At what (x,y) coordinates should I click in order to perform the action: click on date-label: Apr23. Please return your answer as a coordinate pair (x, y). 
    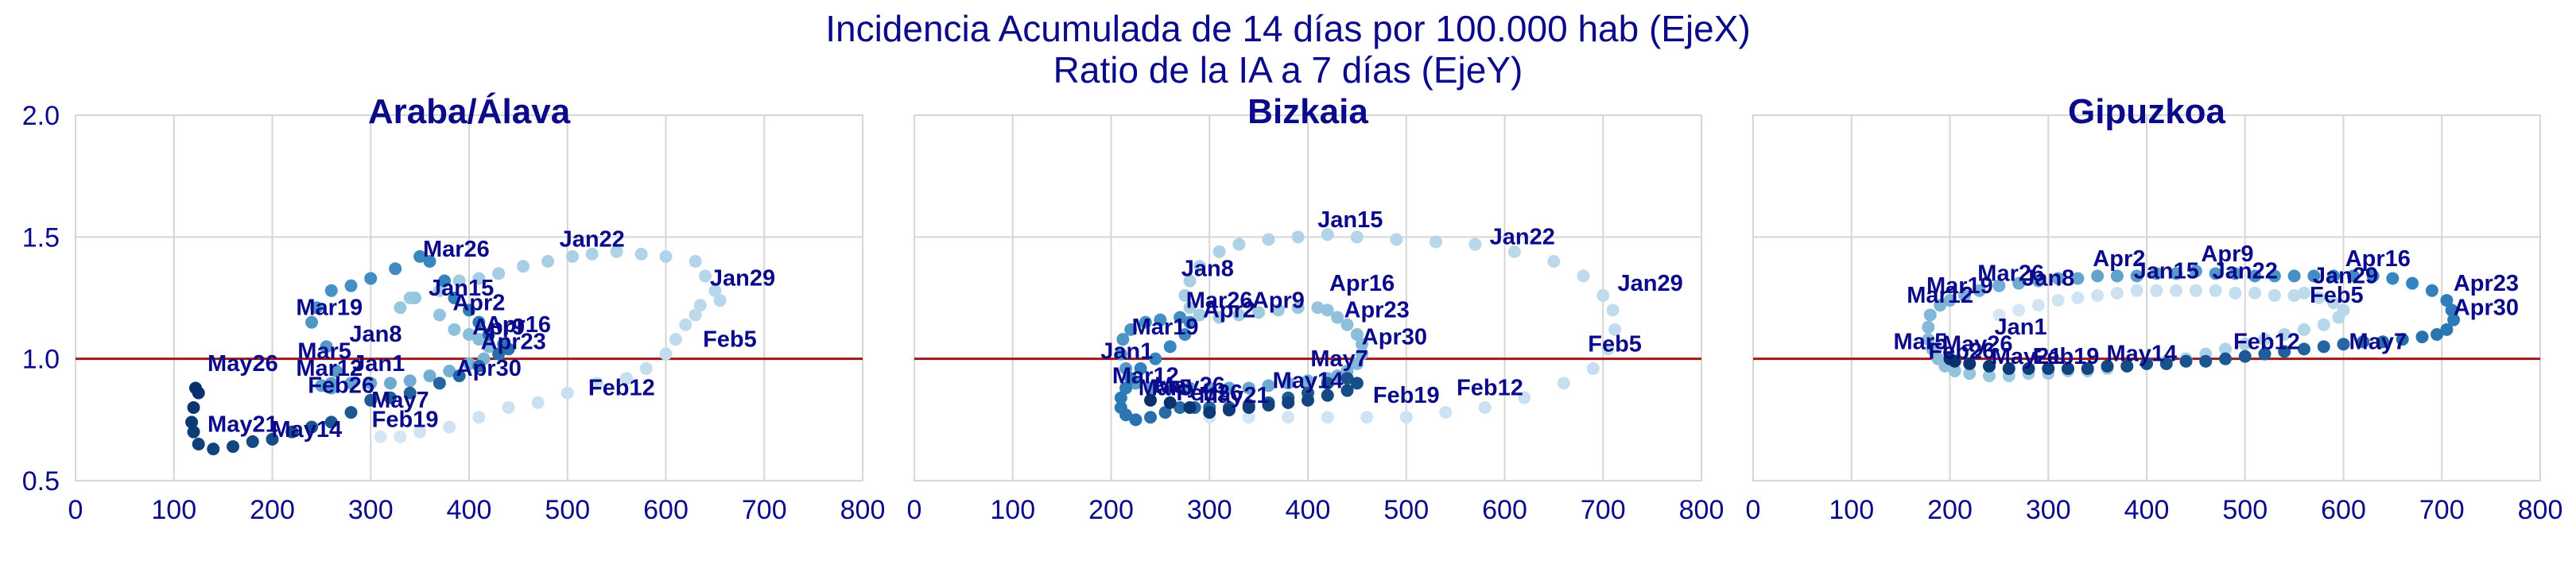
    Looking at the image, I should click on (513, 341).